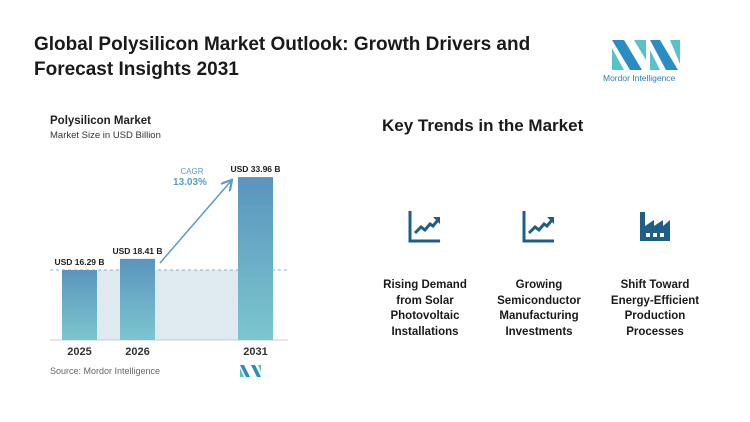 The width and height of the screenshot is (750, 422). I want to click on mordor-intelligence-logo, so click(646, 55).